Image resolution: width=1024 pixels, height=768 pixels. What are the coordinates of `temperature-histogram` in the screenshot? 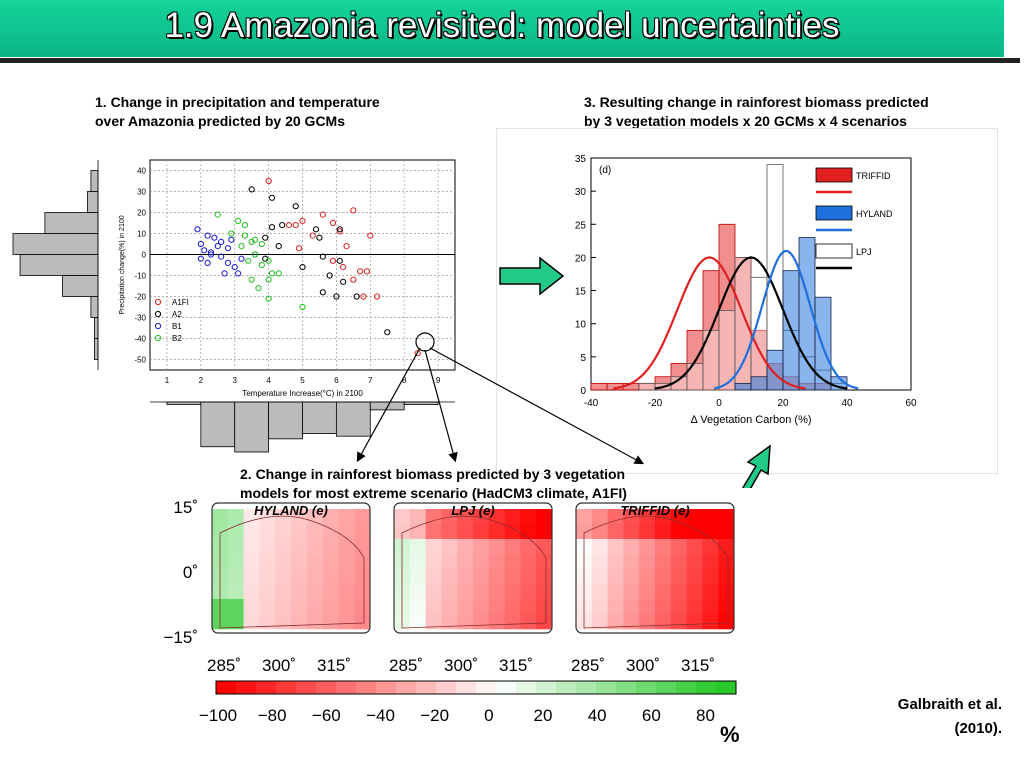 It's located at (302, 427).